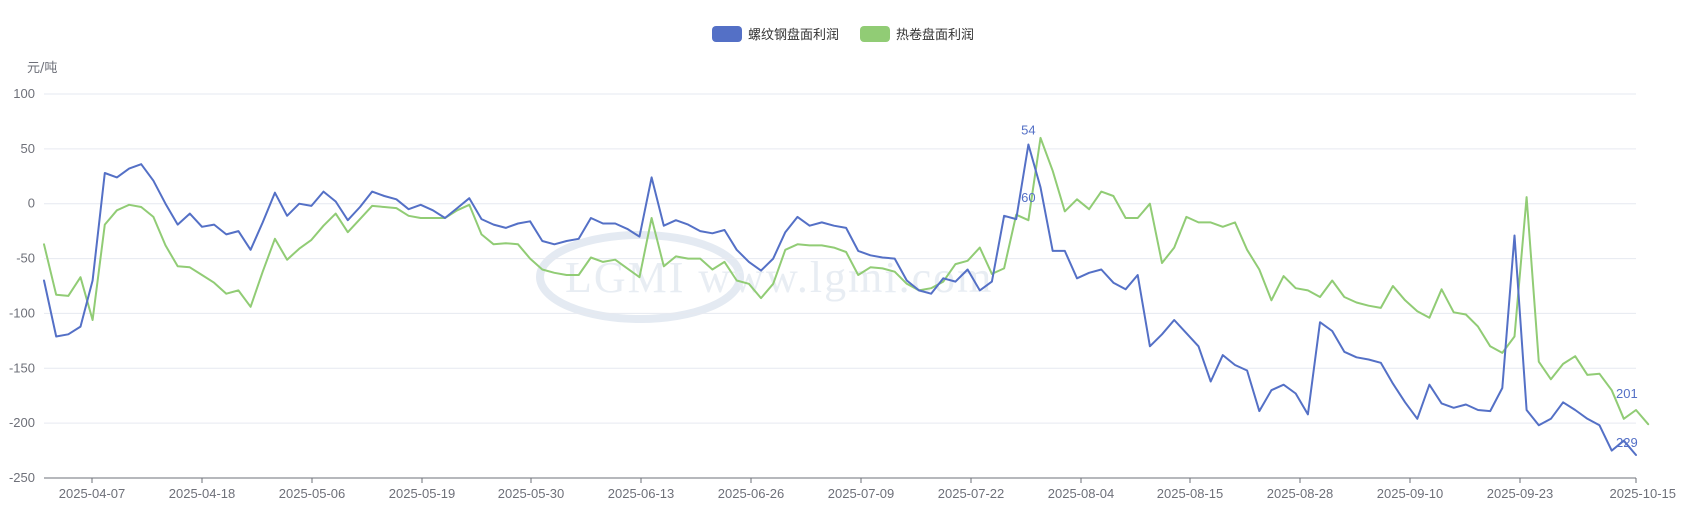 The width and height of the screenshot is (1681, 505). What do you see at coordinates (875, 34) in the screenshot?
I see `legend-swatch-hrc` at bounding box center [875, 34].